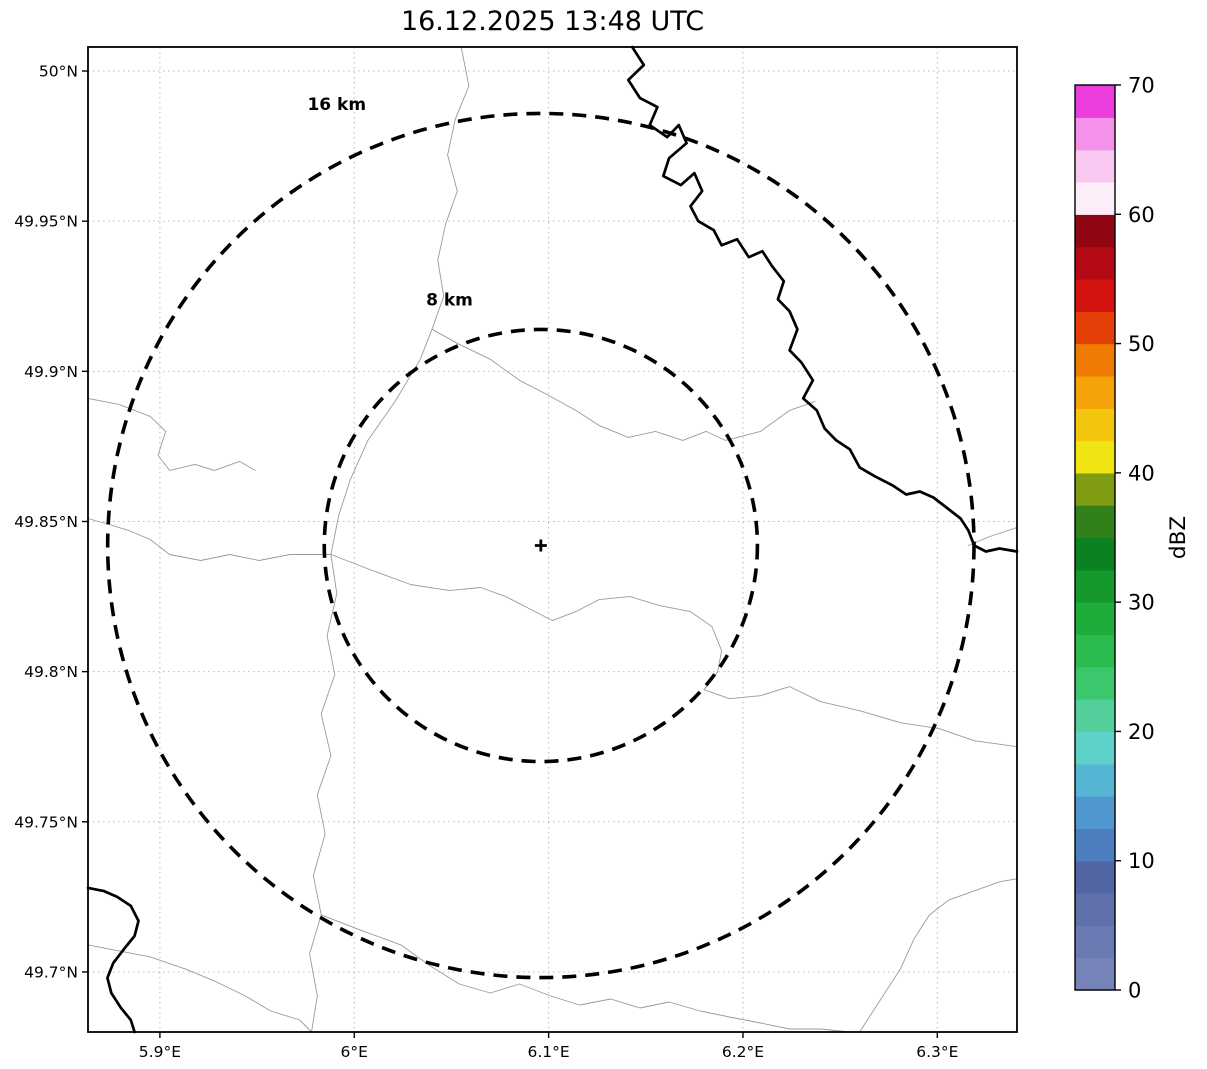  I want to click on x-tick-label: 6.1°E, so click(549, 1052).